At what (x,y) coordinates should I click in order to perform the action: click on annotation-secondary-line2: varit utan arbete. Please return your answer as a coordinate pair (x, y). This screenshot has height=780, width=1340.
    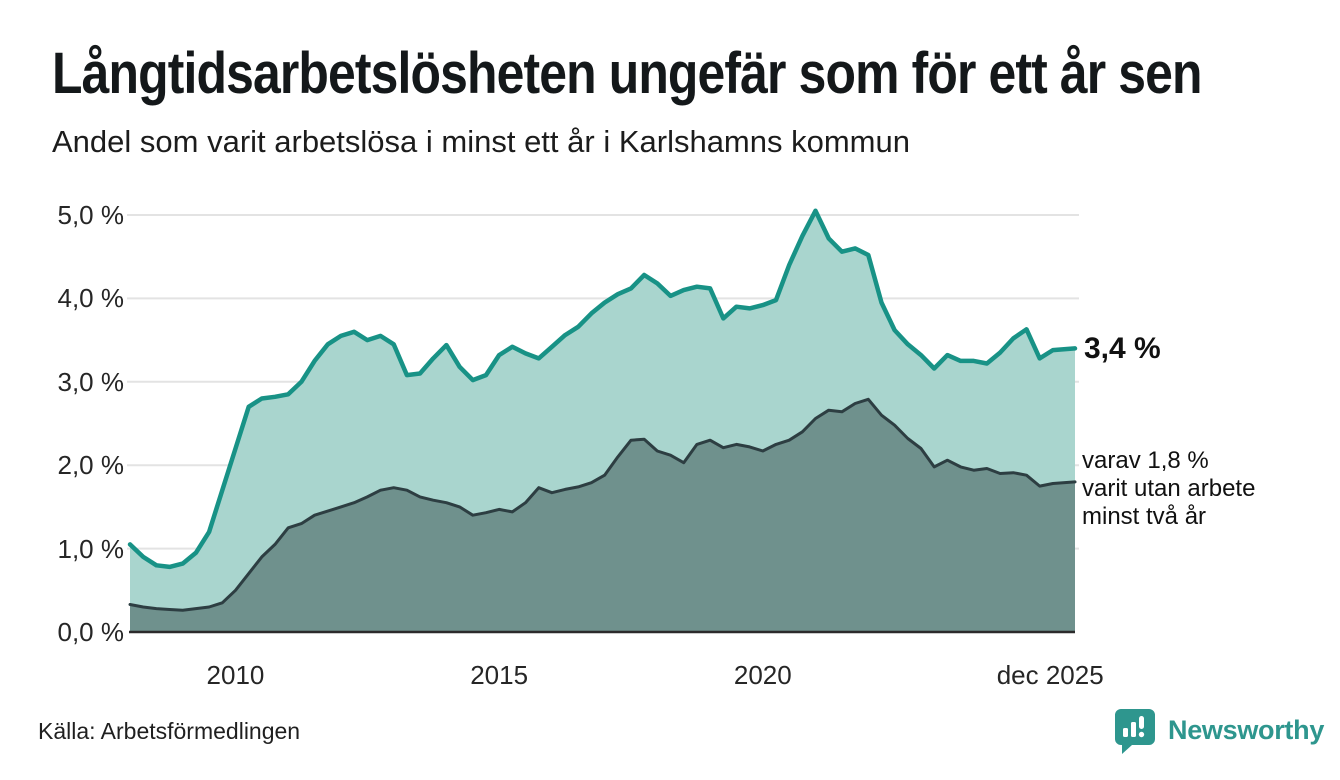
    Looking at the image, I should click on (1169, 488).